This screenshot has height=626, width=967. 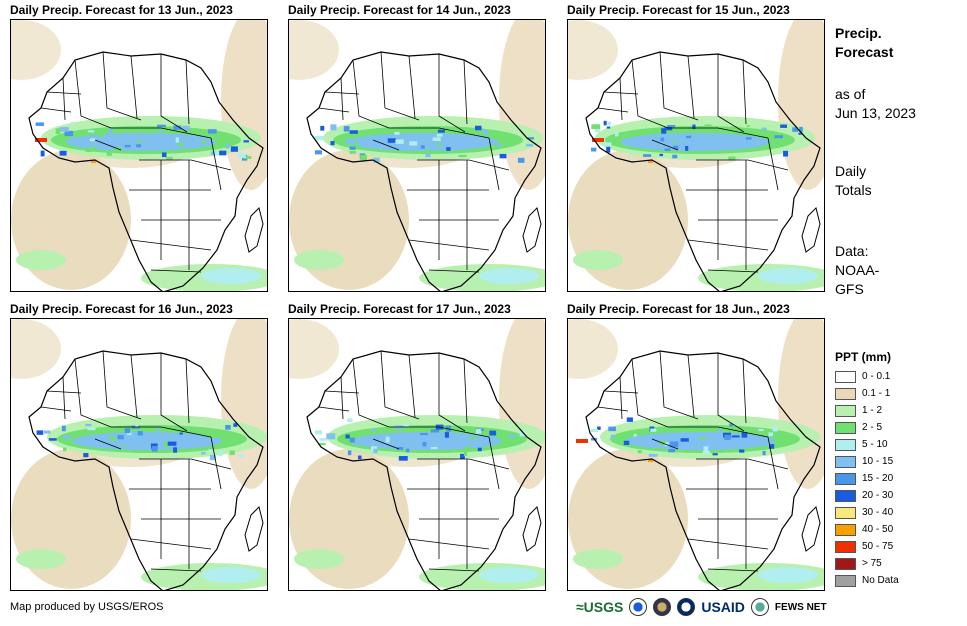 I want to click on asof-date: Jun 13, 2023, so click(x=875, y=113).